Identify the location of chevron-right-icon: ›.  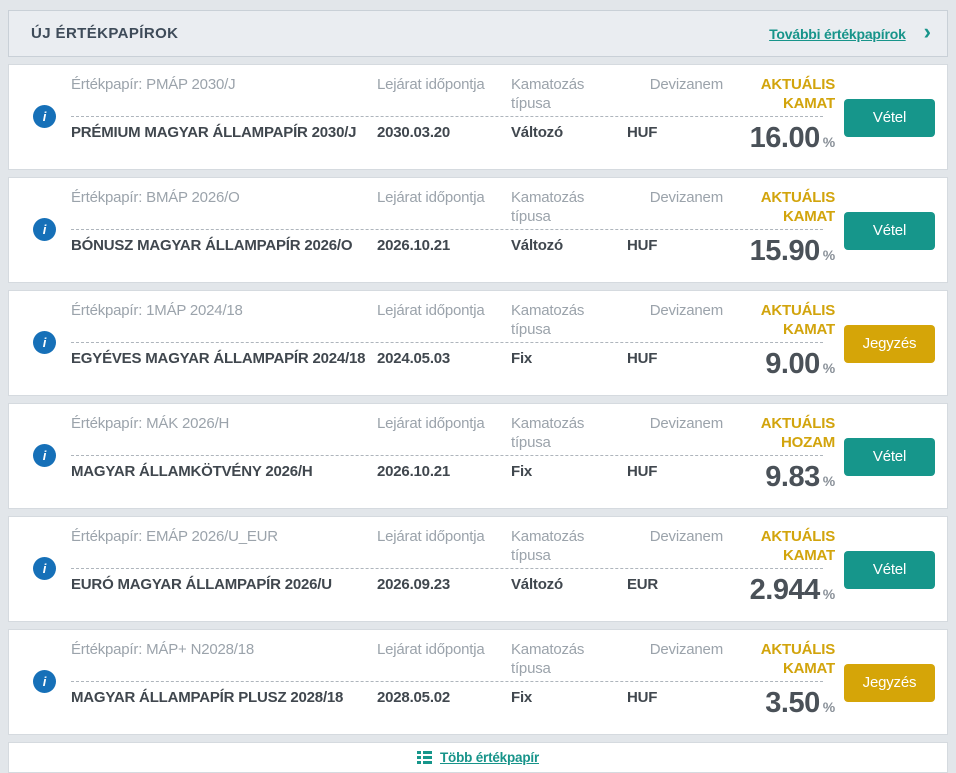
(927, 31).